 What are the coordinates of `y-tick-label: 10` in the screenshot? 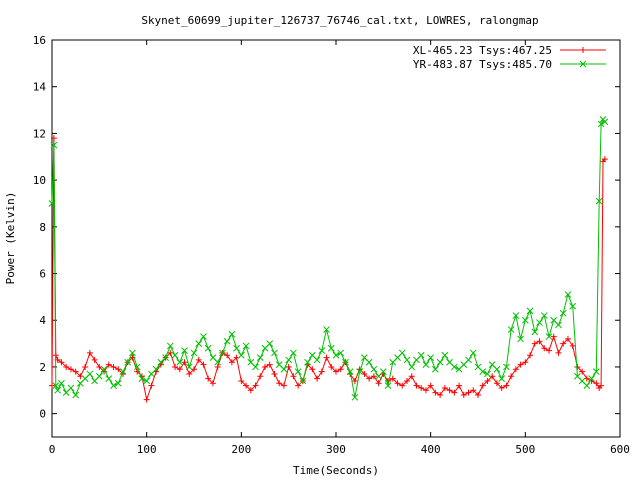 It's located at (39, 180).